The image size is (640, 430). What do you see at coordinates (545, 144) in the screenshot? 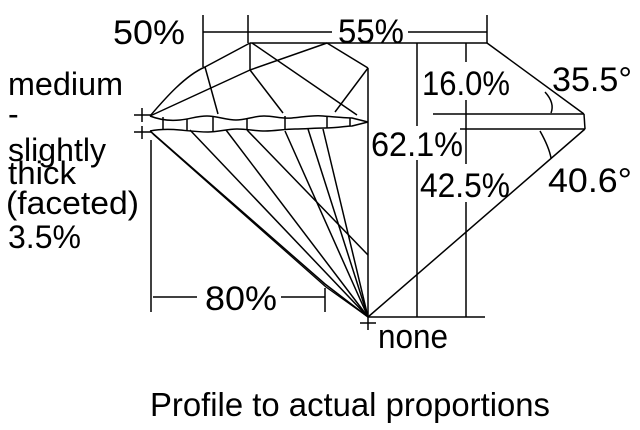
I see `pavilion-angle-arc` at bounding box center [545, 144].